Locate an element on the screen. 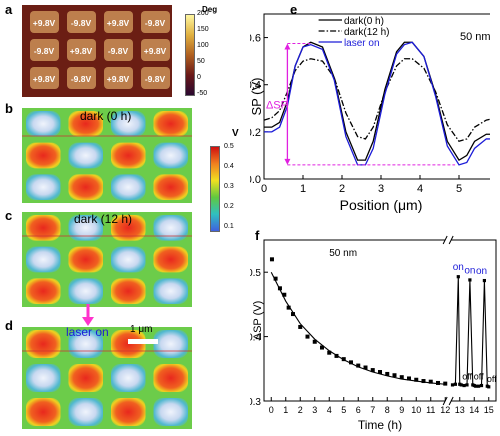 This screenshot has width=500, height=436. legend-label-e: laser on is located at coordinates (362, 43).